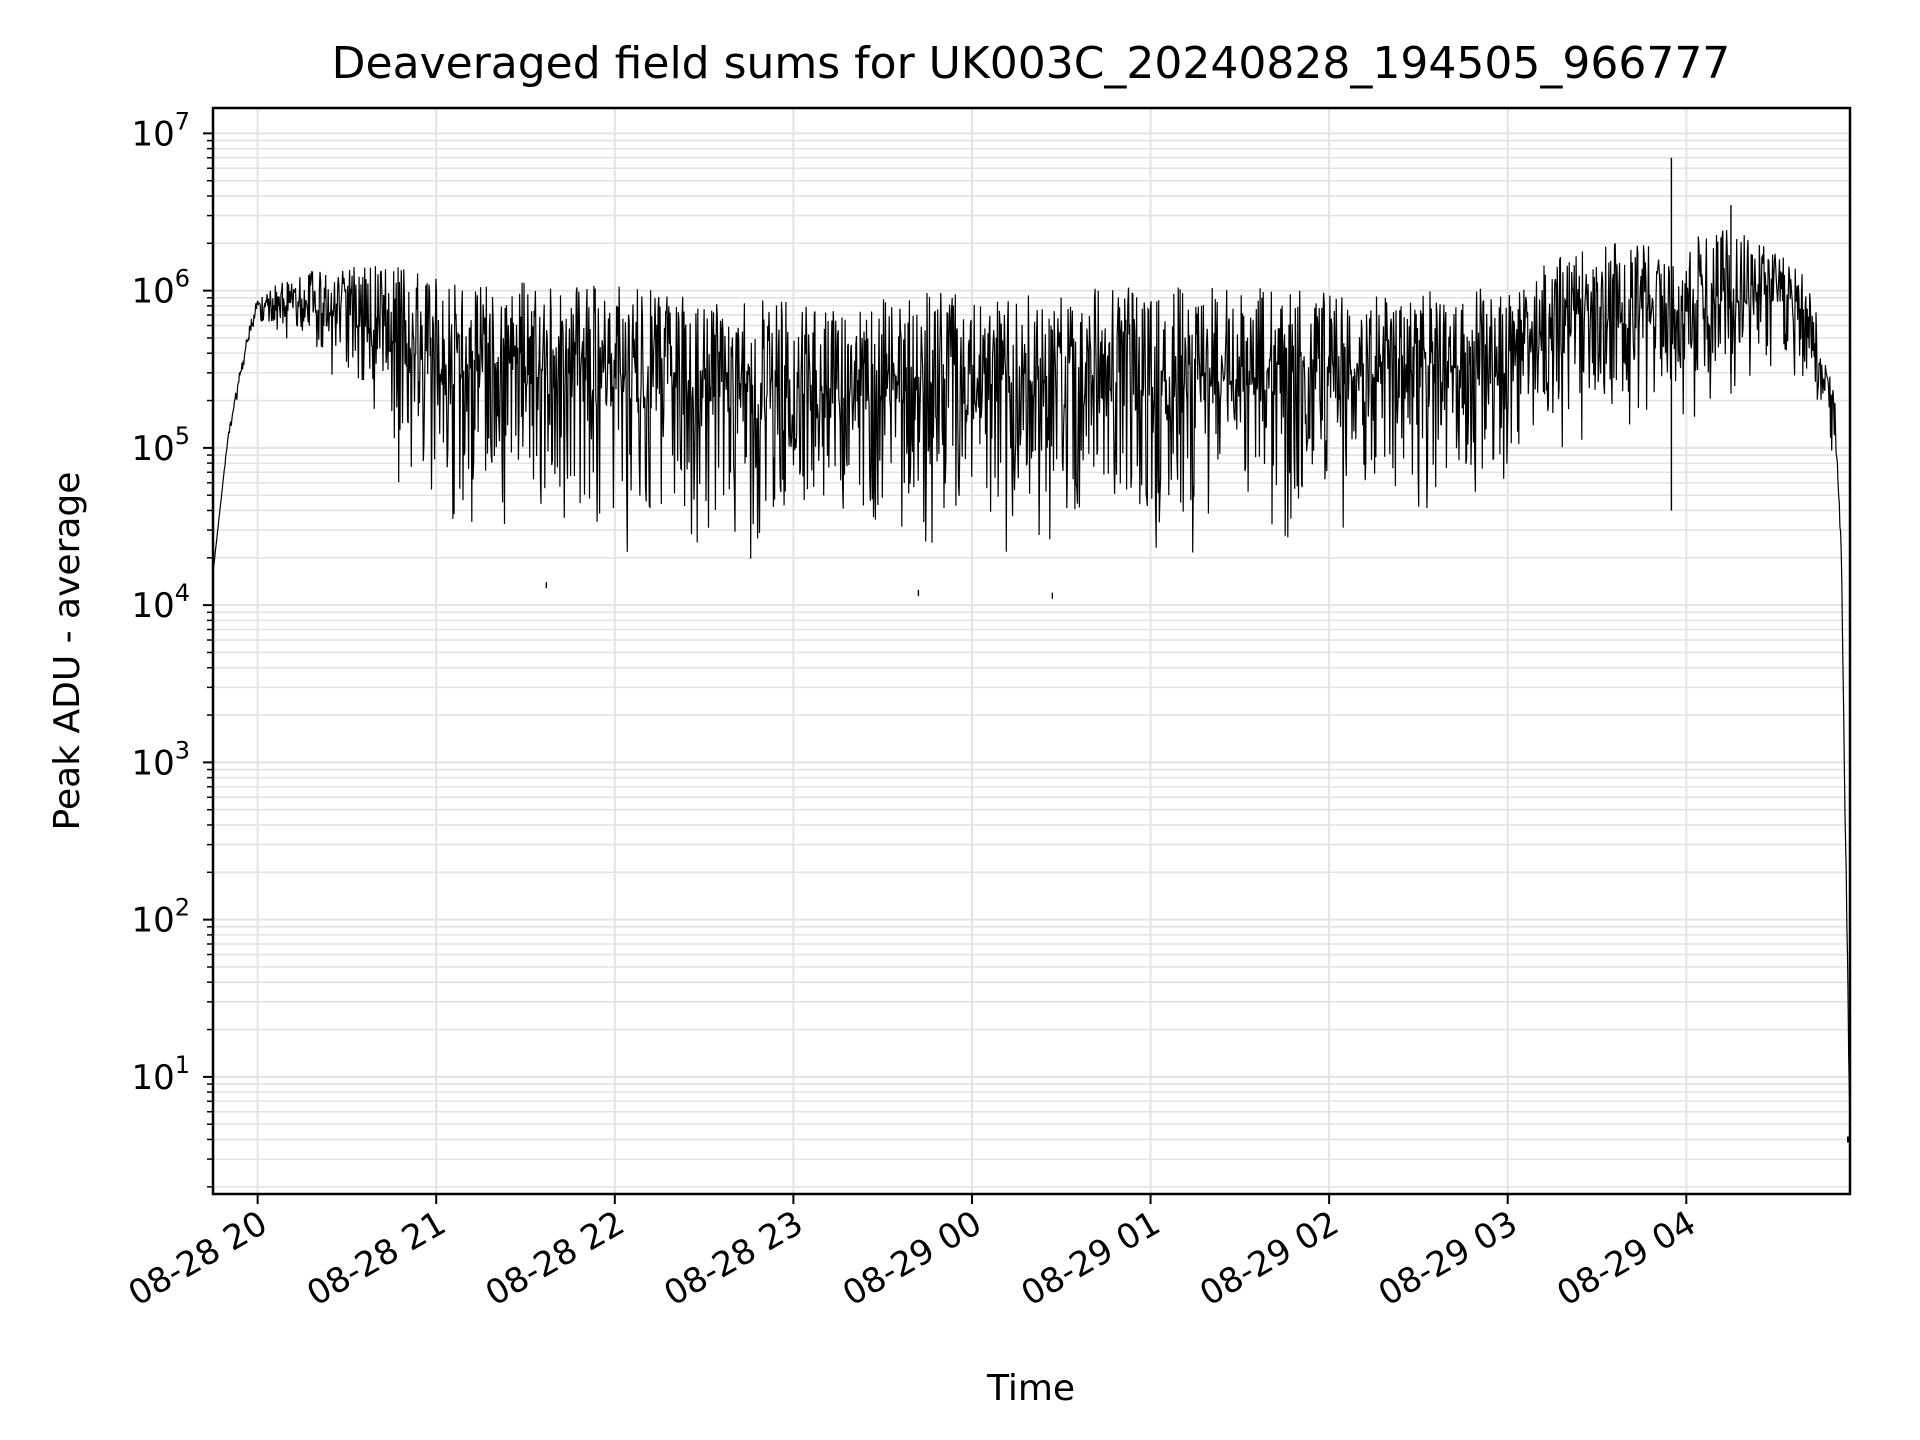  Describe the element at coordinates (198, 1258) in the screenshot. I see `x-tick-label: 08-28 20` at that location.